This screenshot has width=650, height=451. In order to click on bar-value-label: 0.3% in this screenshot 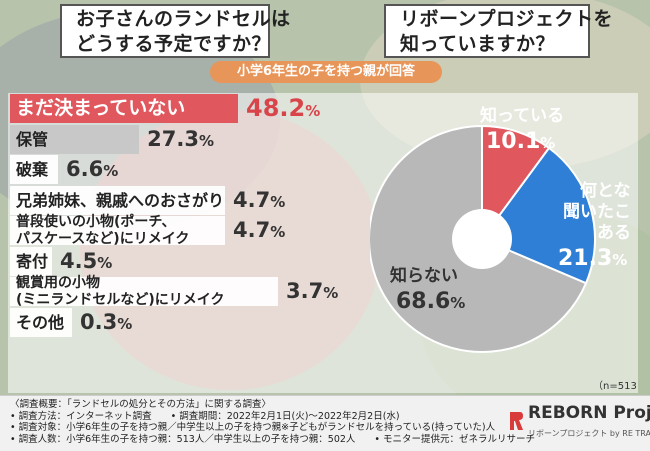, I will do `click(106, 321)`.